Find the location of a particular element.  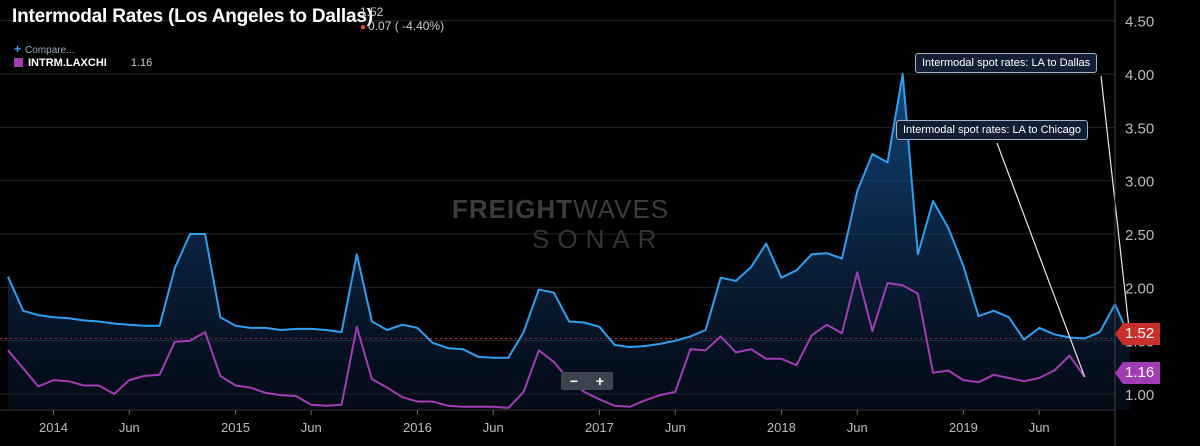

zoom-controls: − + is located at coordinates (587, 381).